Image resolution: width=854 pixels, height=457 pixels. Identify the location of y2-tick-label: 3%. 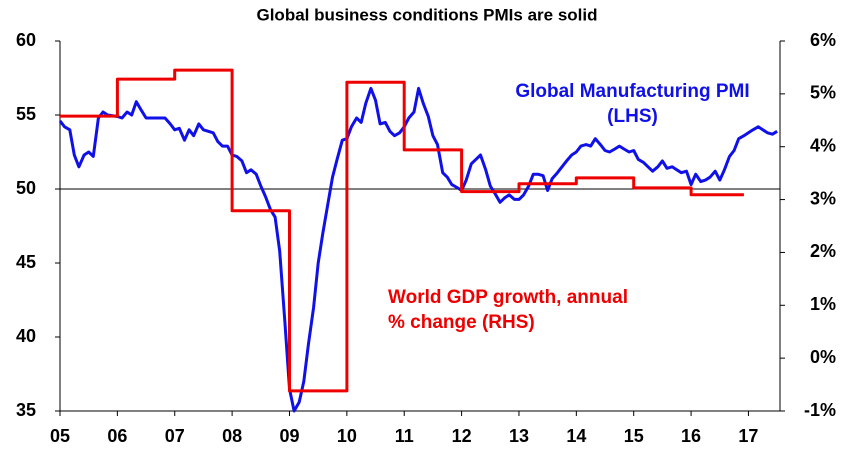
(823, 198).